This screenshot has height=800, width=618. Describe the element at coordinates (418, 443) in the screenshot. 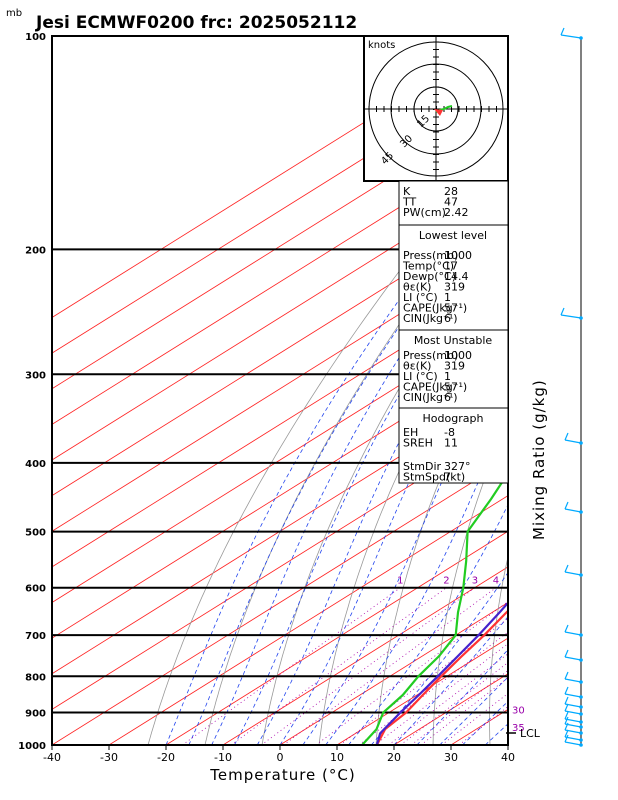

I see `hodograph-param-name: SREH` at that location.